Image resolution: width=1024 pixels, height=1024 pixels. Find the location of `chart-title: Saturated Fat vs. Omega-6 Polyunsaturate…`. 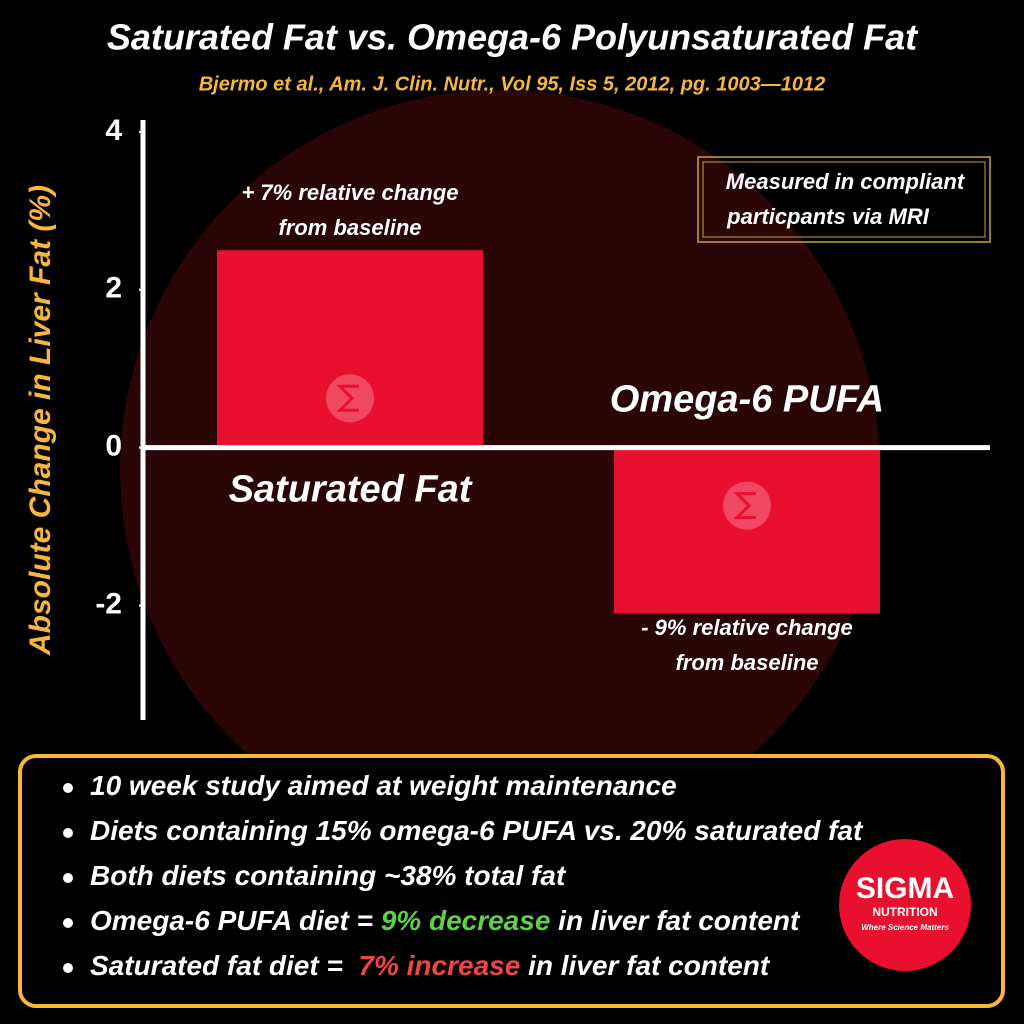

chart-title: Saturated Fat vs. Omega-6 Polyunsaturate… is located at coordinates (513, 37).